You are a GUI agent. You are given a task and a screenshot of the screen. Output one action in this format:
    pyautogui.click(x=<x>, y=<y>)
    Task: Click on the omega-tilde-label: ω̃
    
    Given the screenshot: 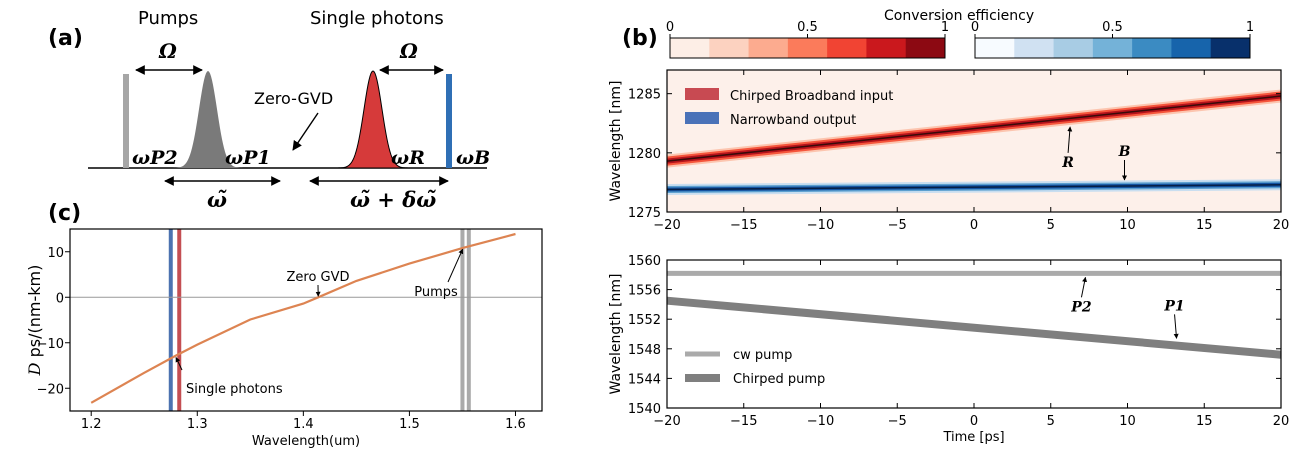 What is the action you would take?
    pyautogui.click(x=217, y=199)
    